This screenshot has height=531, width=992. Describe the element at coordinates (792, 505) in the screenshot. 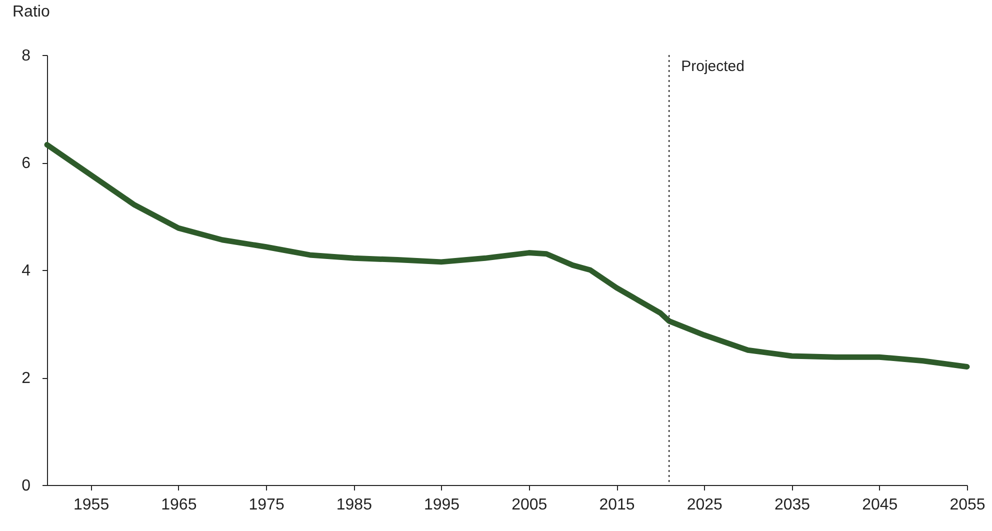

I see `x-tick-label: 2035` at that location.